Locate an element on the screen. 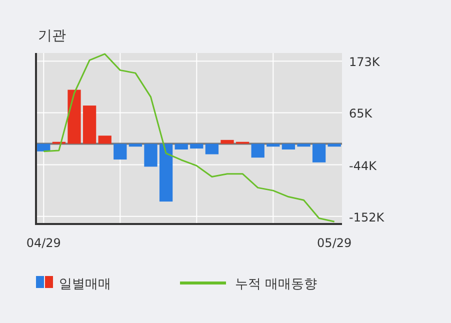 The image size is (451, 323). y-tick-label: -152K is located at coordinates (367, 217).